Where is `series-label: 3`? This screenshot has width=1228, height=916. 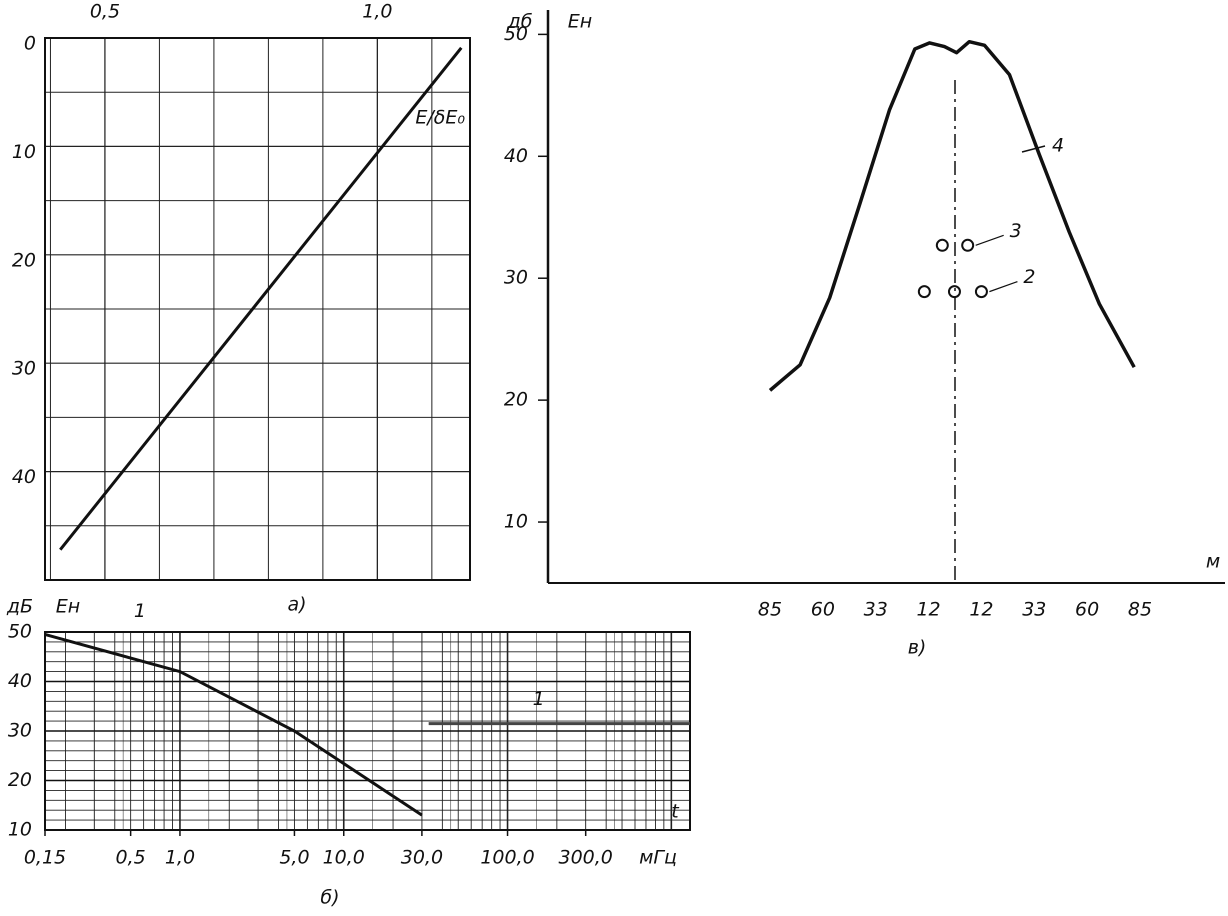
series-label: 3 is located at coordinates (1016, 231).